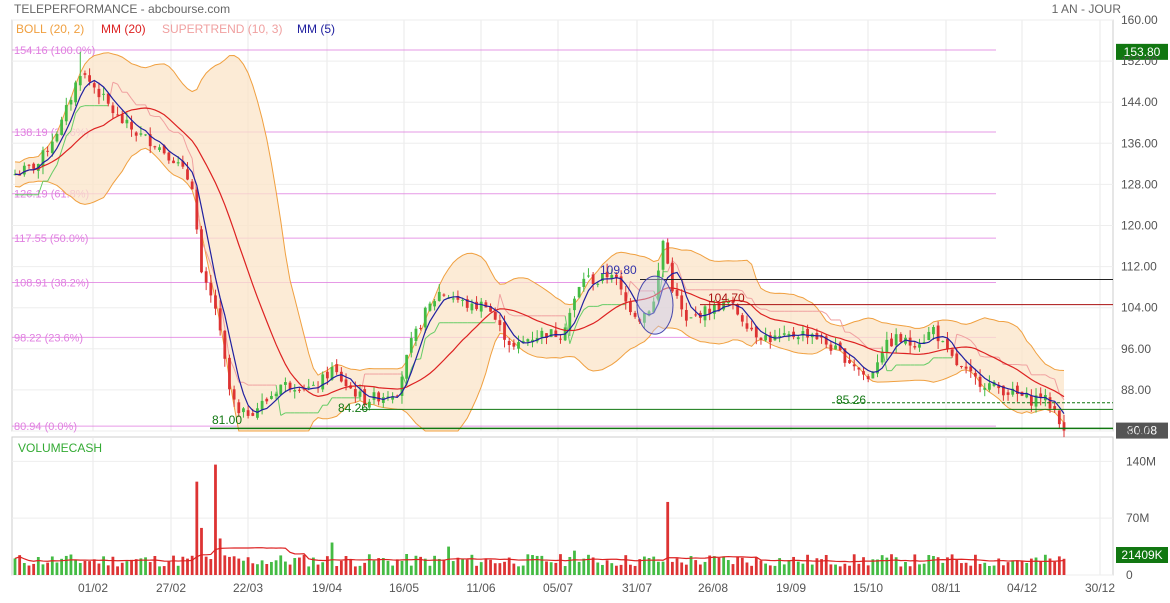 Image resolution: width=1170 pixels, height=603 pixels. I want to click on y-tick-label: 96.00, so click(1136, 349).